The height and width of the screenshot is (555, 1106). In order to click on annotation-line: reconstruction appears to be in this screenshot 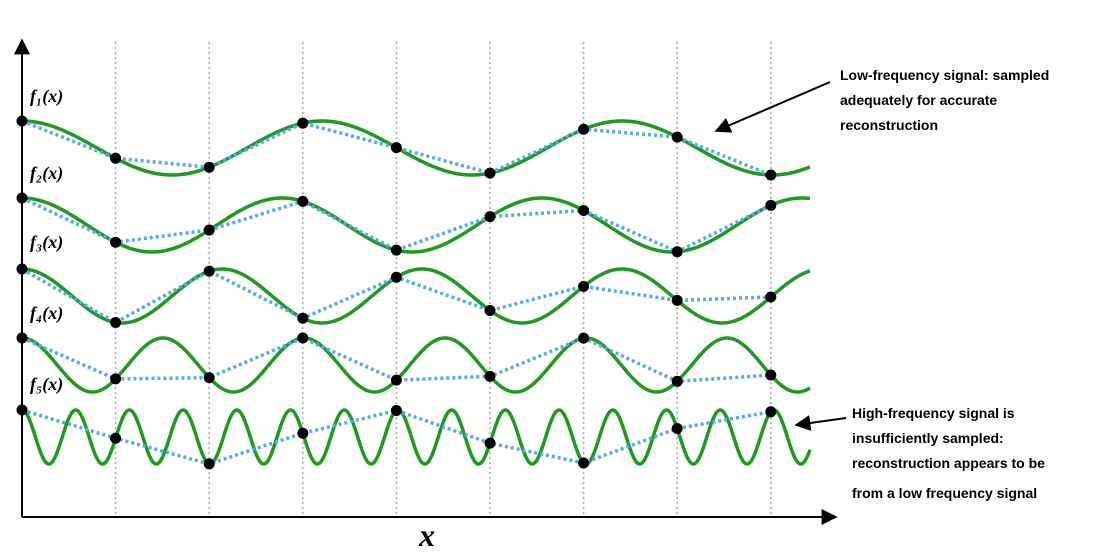, I will do `click(948, 463)`.